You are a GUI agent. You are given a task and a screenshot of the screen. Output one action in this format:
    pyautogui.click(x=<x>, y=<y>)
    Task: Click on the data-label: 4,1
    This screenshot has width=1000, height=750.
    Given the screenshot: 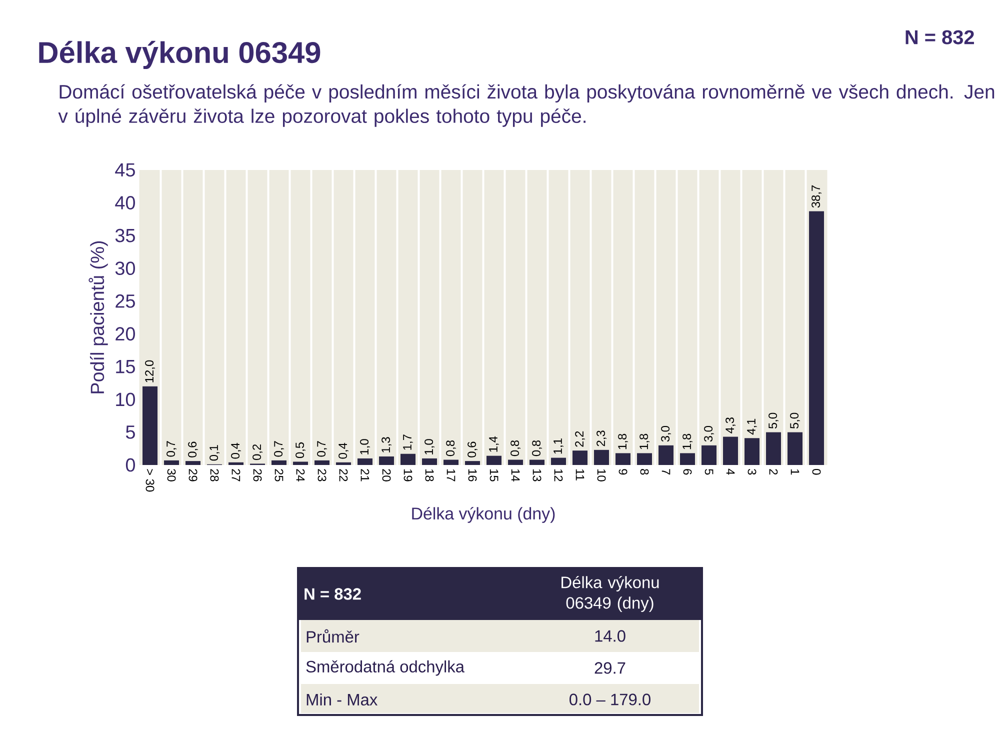 What is the action you would take?
    pyautogui.click(x=752, y=426)
    